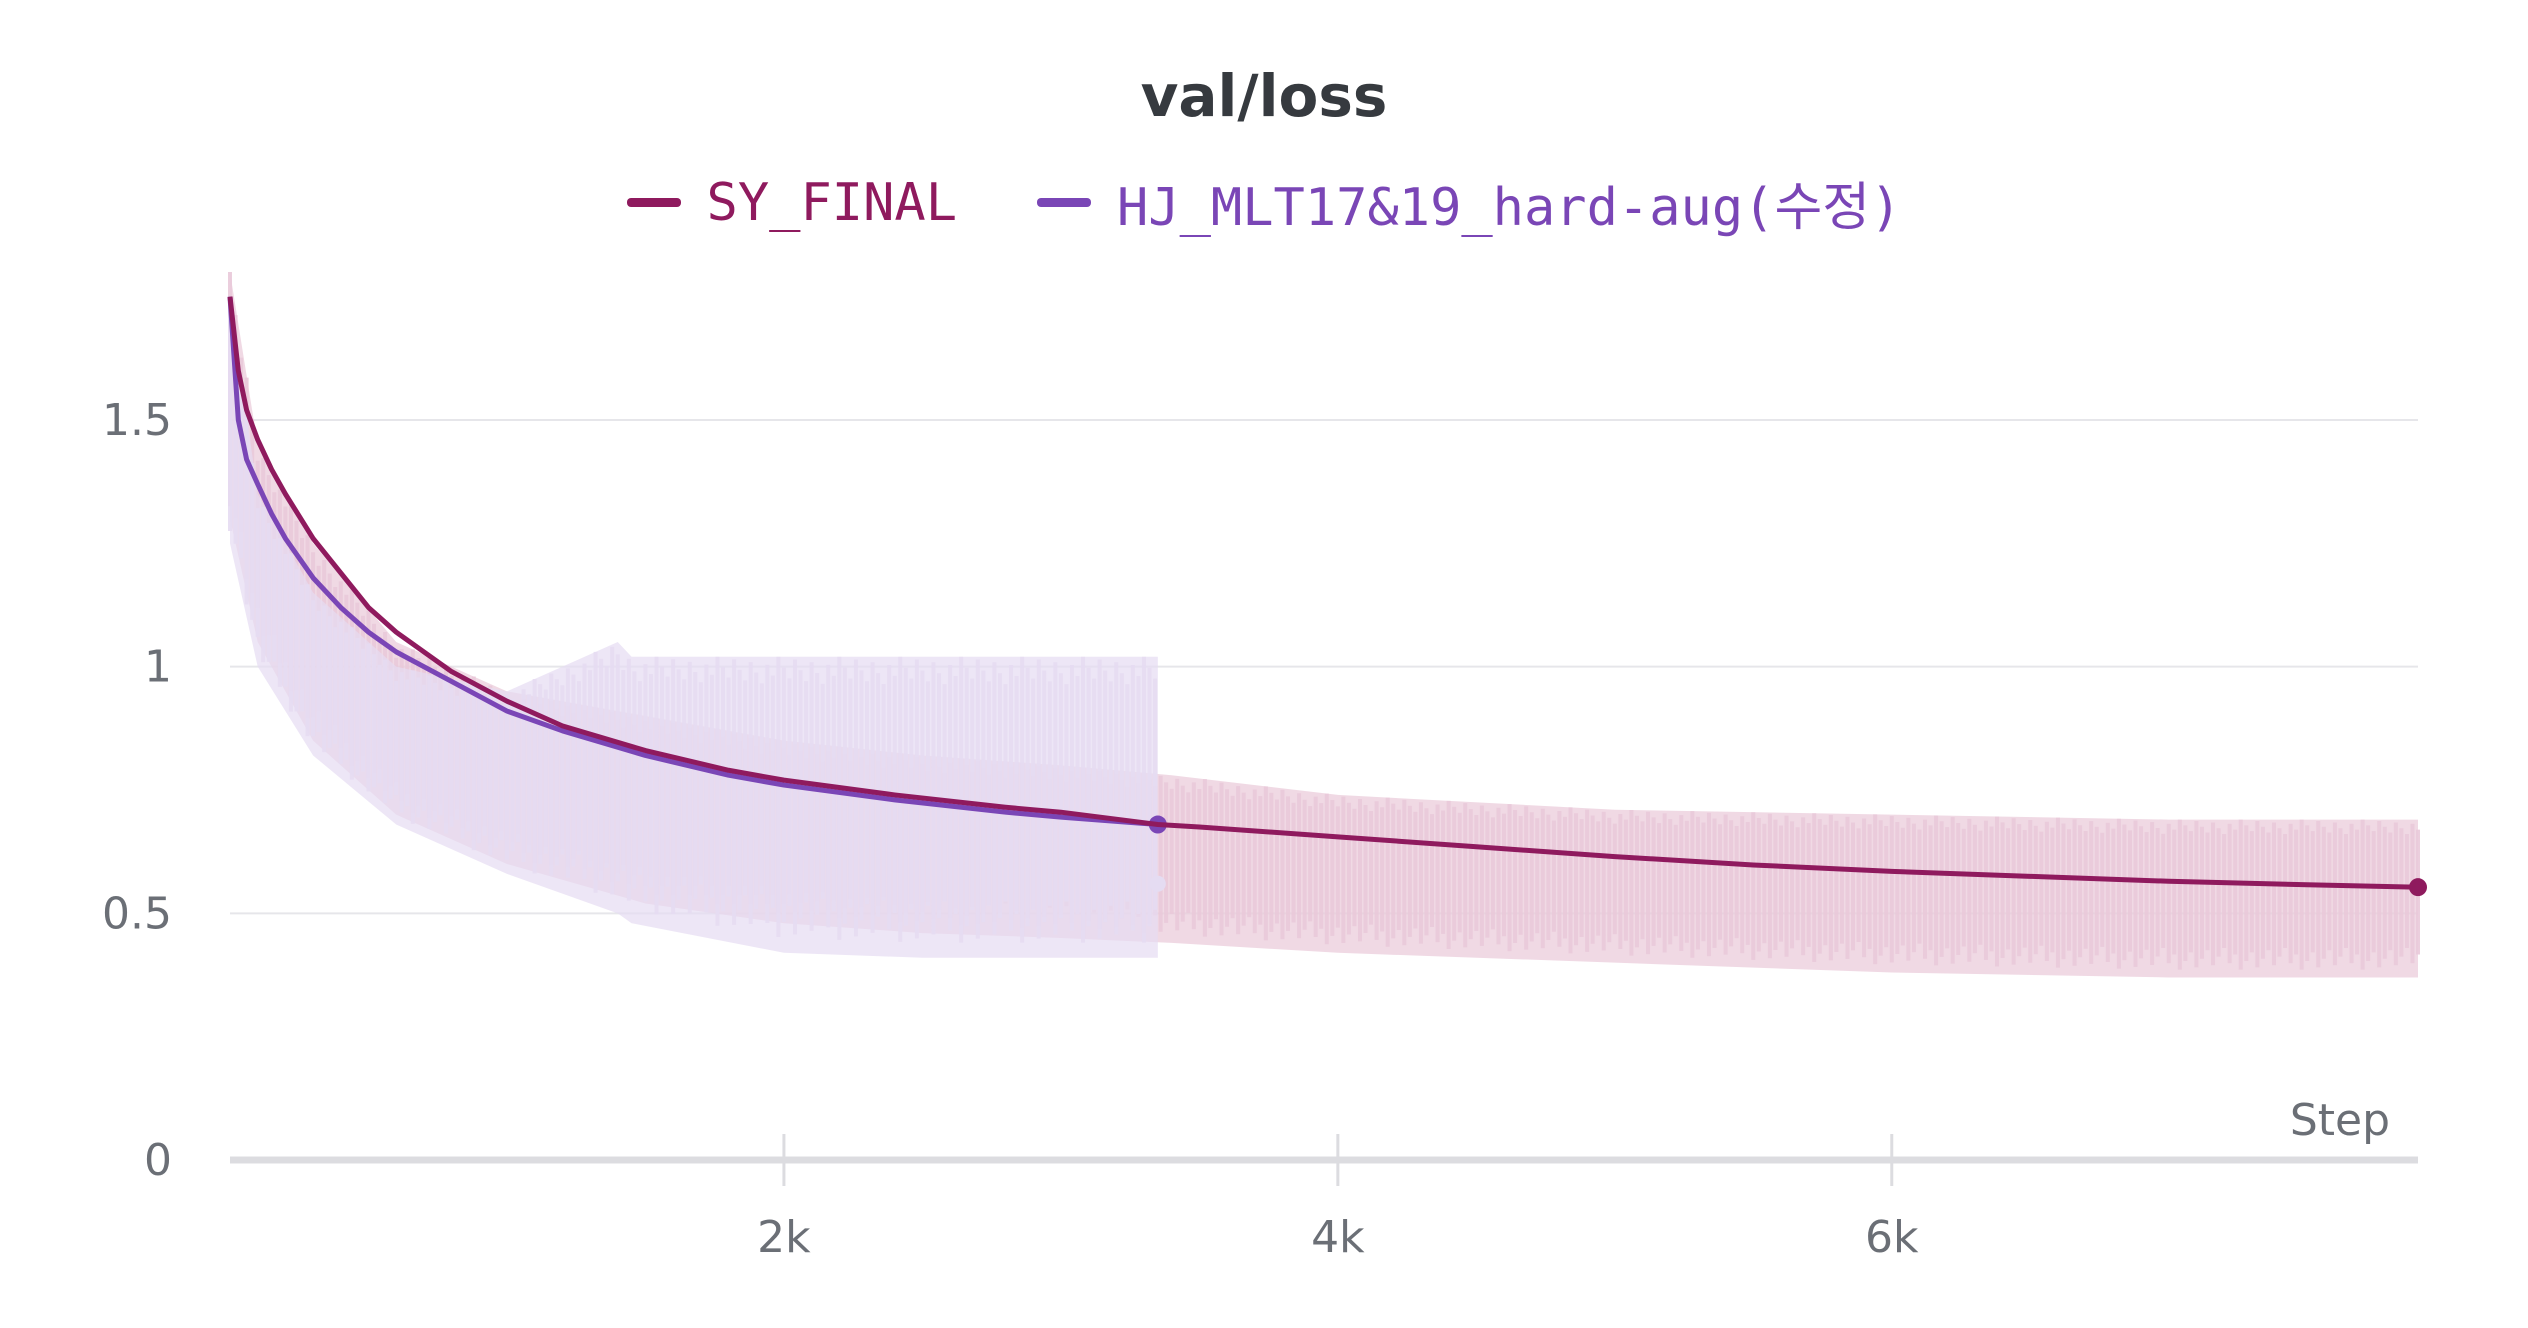 The image size is (2528, 1328). What do you see at coordinates (158, 667) in the screenshot?
I see `y-tick-label: 1` at bounding box center [158, 667].